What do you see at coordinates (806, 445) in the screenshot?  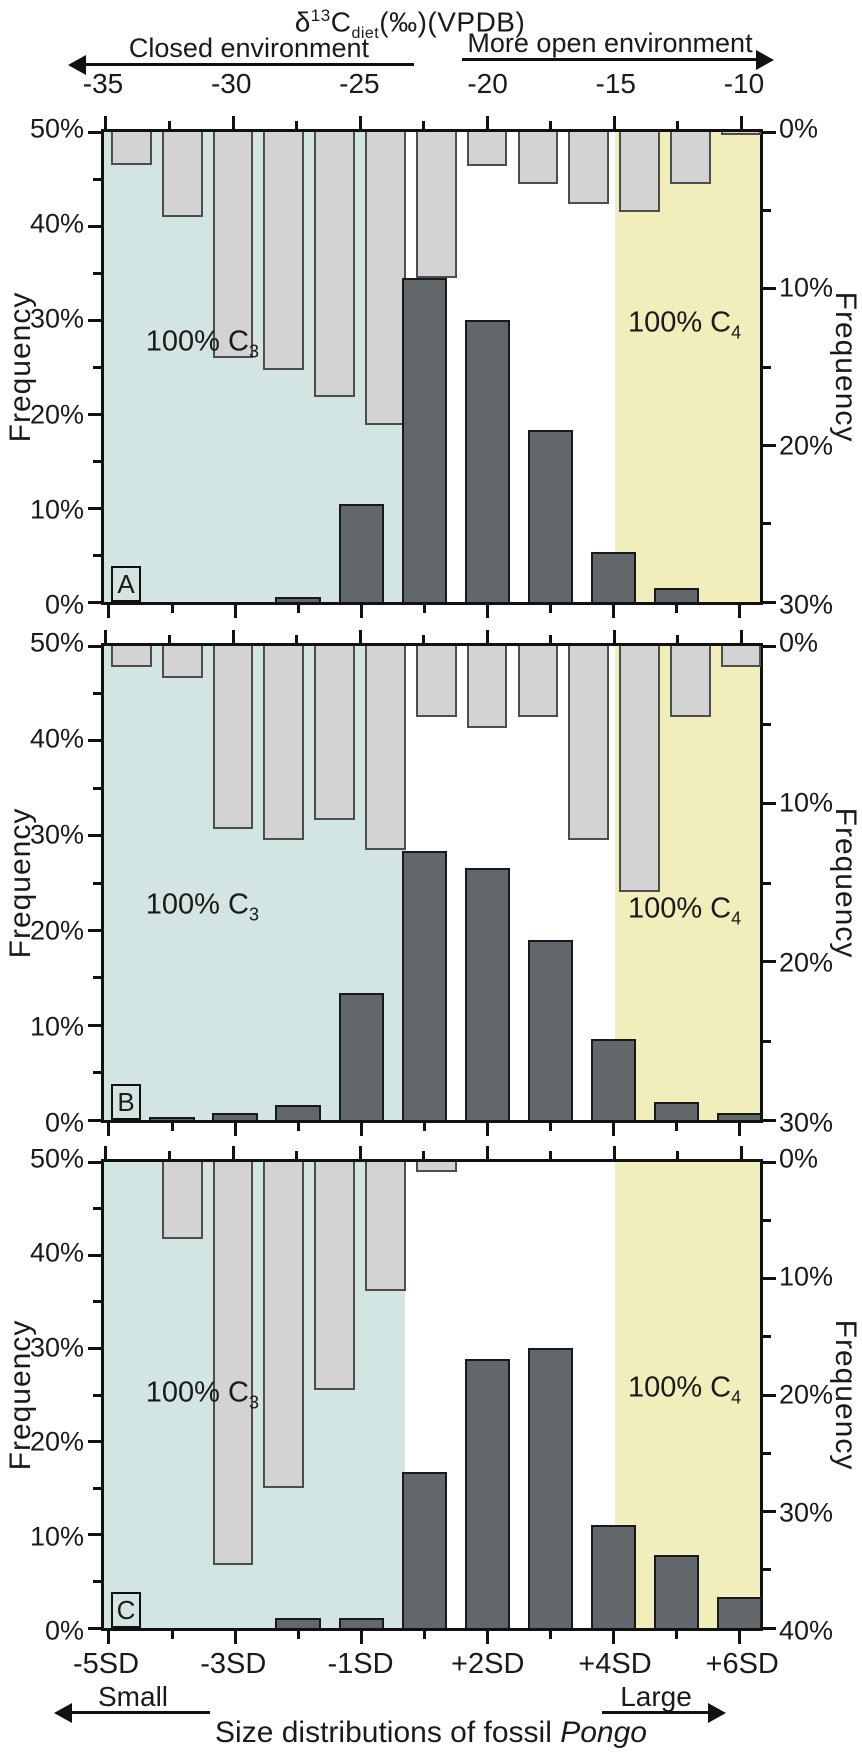 I see `right-axis-tick-label: 20%` at bounding box center [806, 445].